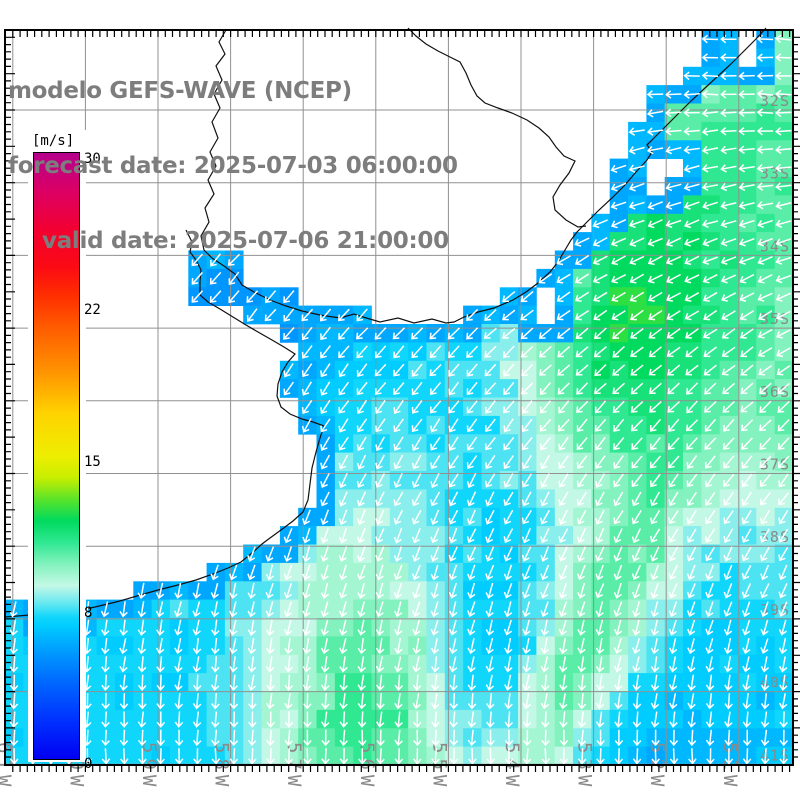  I want to click on colorbar-tick-15: 15, so click(92, 461).